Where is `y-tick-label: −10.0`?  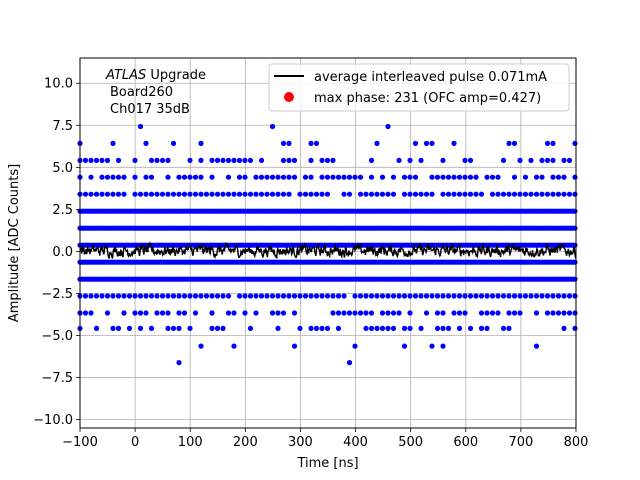
y-tick-label: −10.0 is located at coordinates (53, 420).